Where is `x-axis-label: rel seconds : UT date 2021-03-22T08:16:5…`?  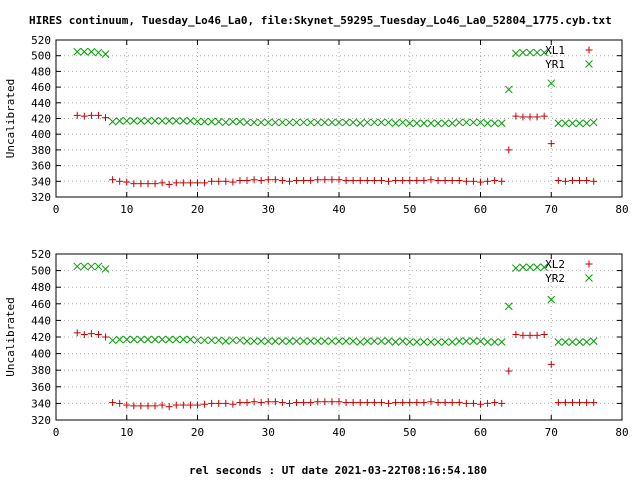
x-axis-label: rel seconds : UT date 2021-03-22T08:16:5… is located at coordinates (338, 470).